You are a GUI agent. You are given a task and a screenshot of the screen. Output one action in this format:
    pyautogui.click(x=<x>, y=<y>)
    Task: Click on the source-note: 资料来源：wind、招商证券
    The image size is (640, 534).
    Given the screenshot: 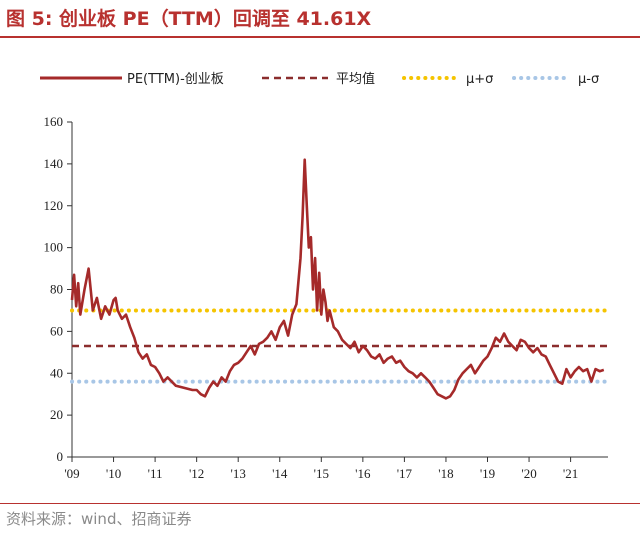 What is the action you would take?
    pyautogui.click(x=99, y=519)
    